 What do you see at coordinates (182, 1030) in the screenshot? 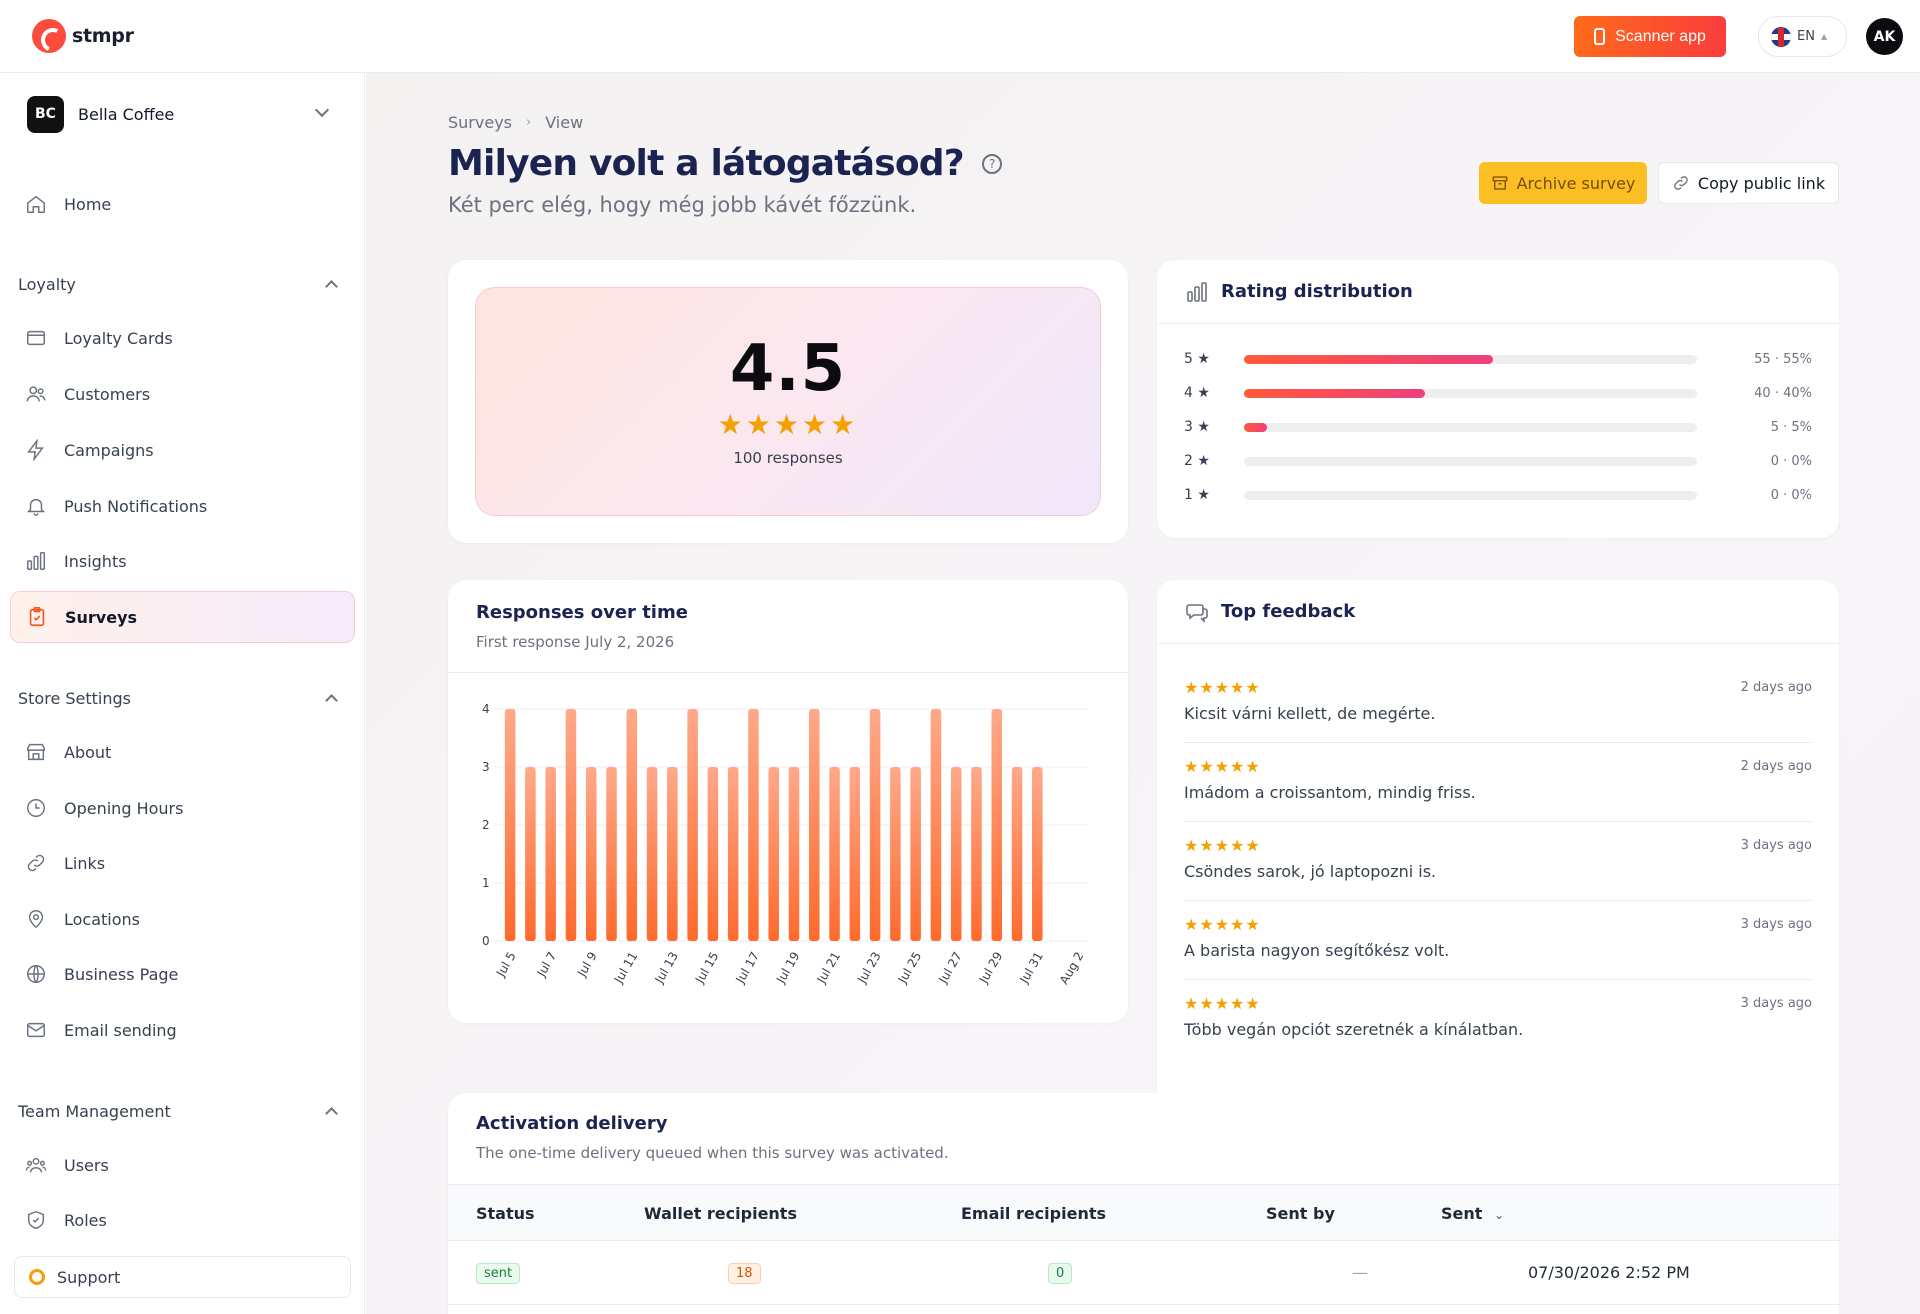
I see `sidebar-item-email-sending: Email sending` at bounding box center [182, 1030].